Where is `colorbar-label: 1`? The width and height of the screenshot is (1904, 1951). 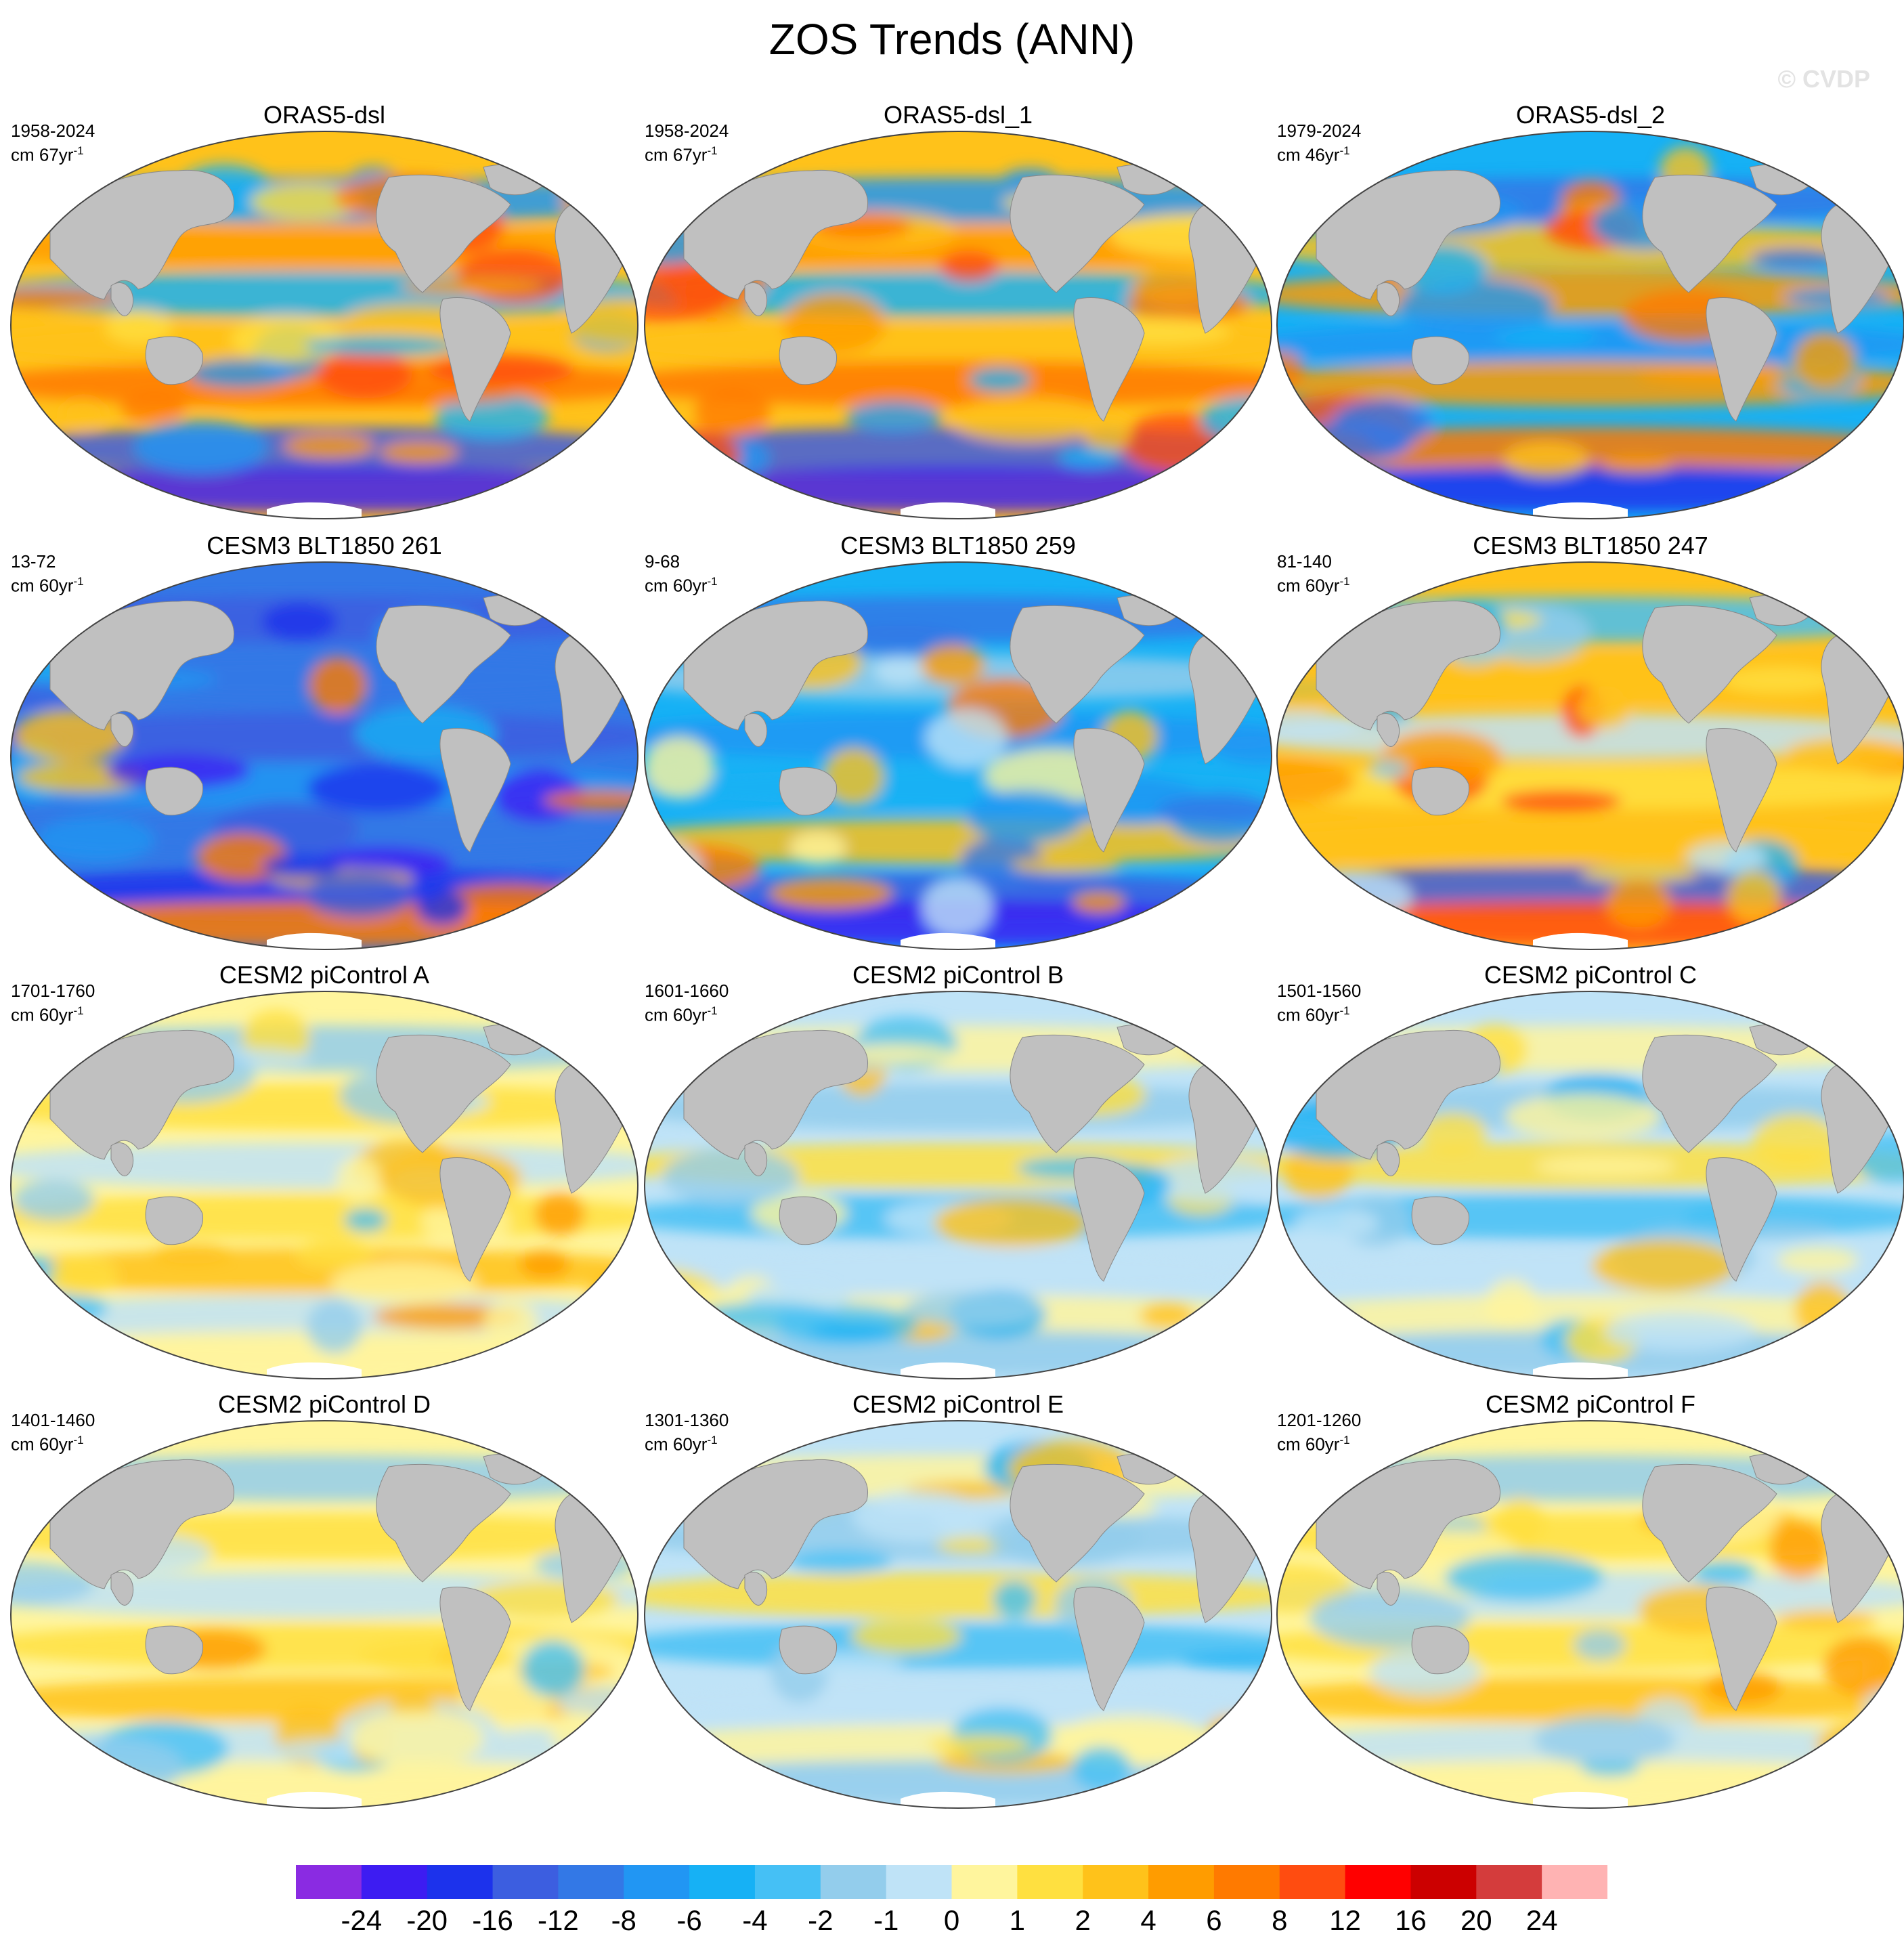 colorbar-label: 1 is located at coordinates (1018, 1920).